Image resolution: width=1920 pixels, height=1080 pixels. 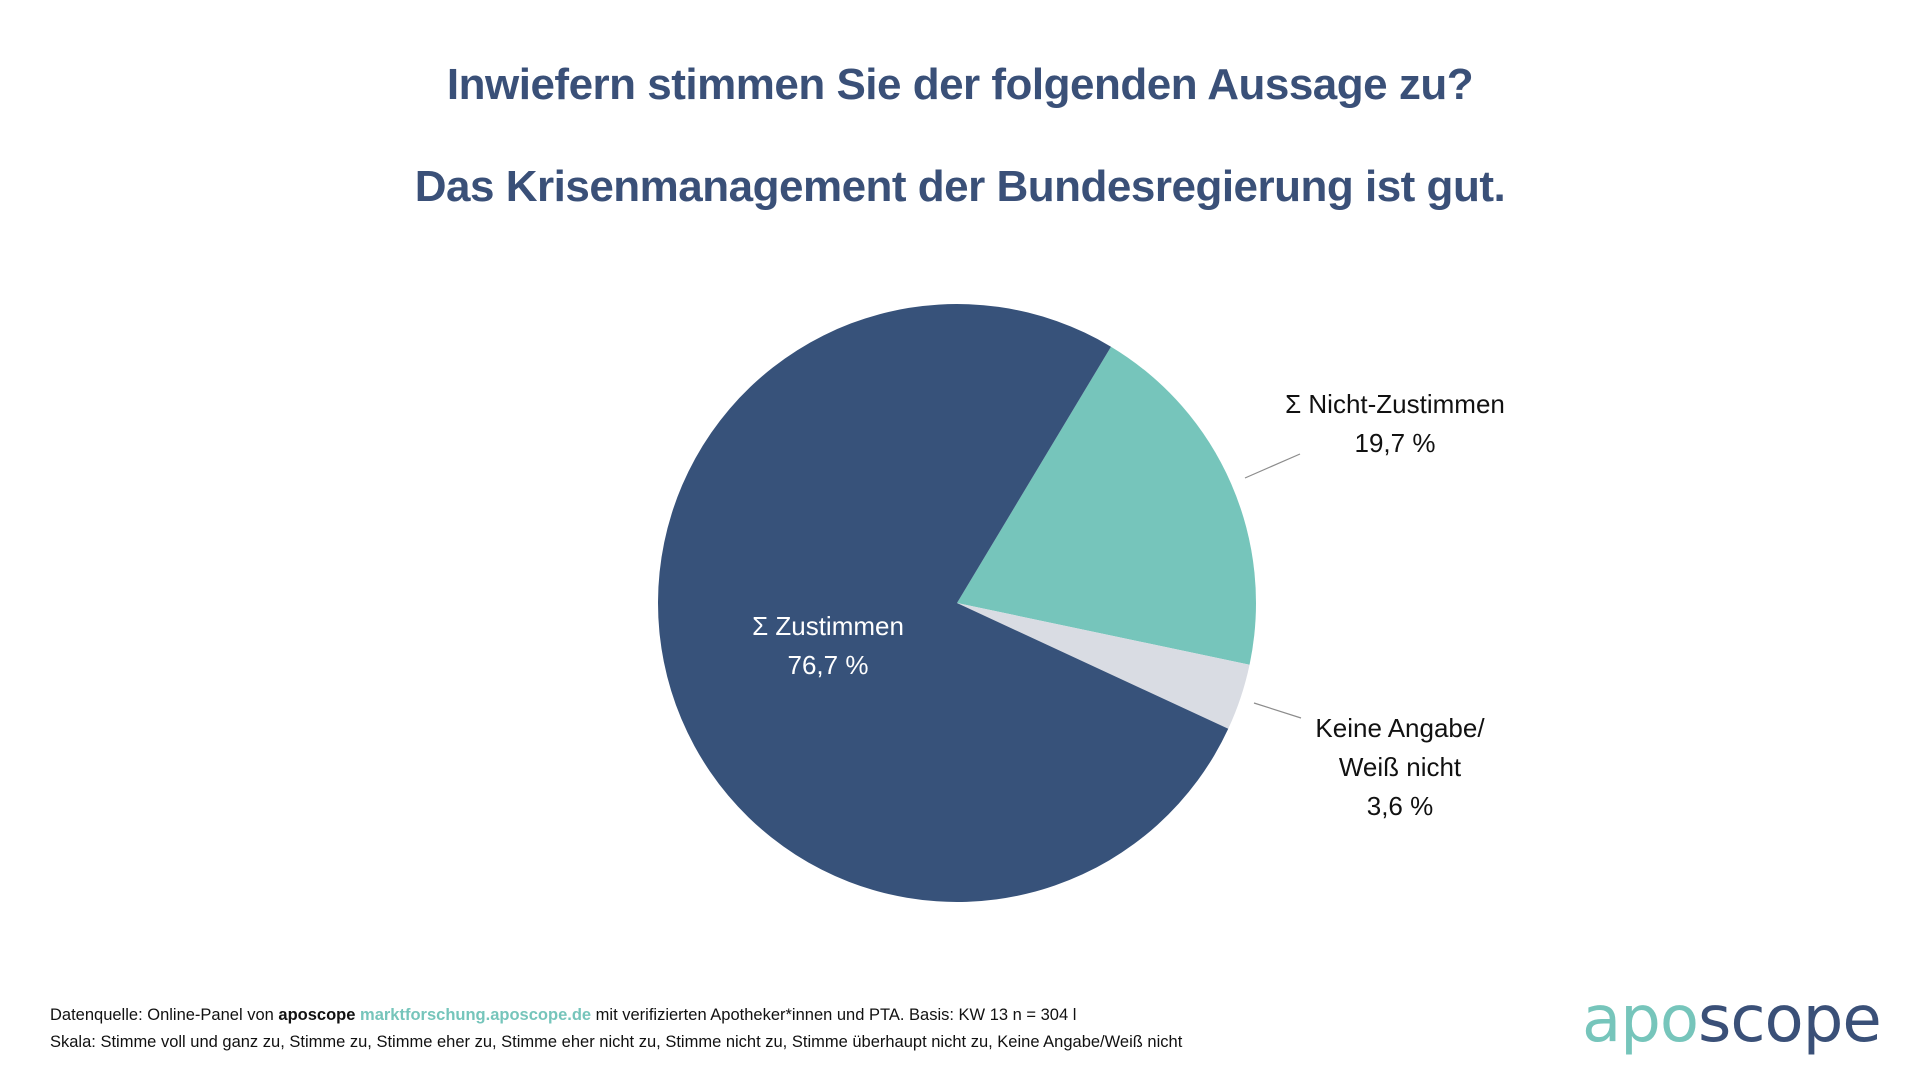 What do you see at coordinates (1395, 443) in the screenshot?
I see `data-label-value: 19,7 %` at bounding box center [1395, 443].